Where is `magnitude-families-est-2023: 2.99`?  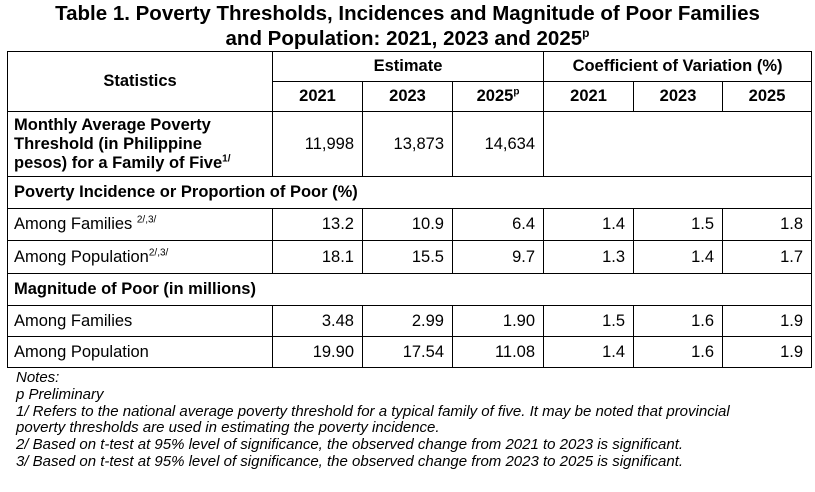 magnitude-families-est-2023: 2.99 is located at coordinates (407, 321).